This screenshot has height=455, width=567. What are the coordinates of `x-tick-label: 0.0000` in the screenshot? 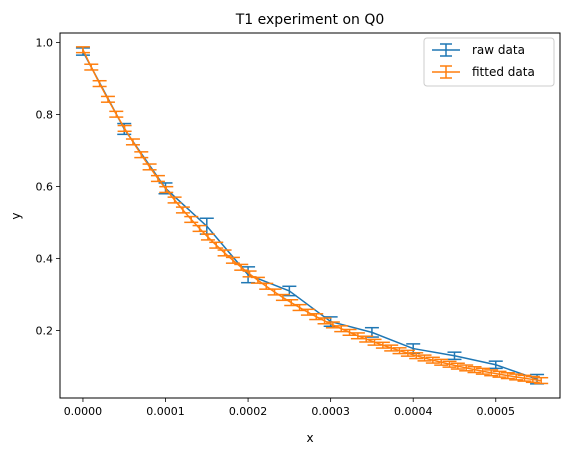 It's located at (83, 411).